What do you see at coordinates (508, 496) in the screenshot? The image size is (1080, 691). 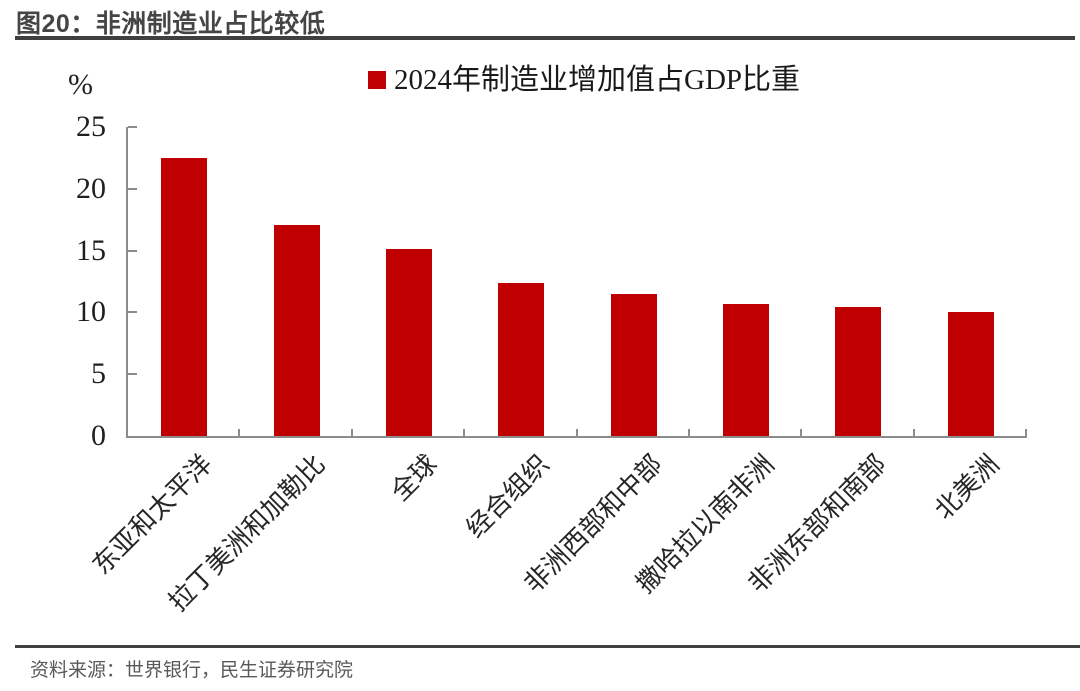 I see `x-category-label: 经合组织` at bounding box center [508, 496].